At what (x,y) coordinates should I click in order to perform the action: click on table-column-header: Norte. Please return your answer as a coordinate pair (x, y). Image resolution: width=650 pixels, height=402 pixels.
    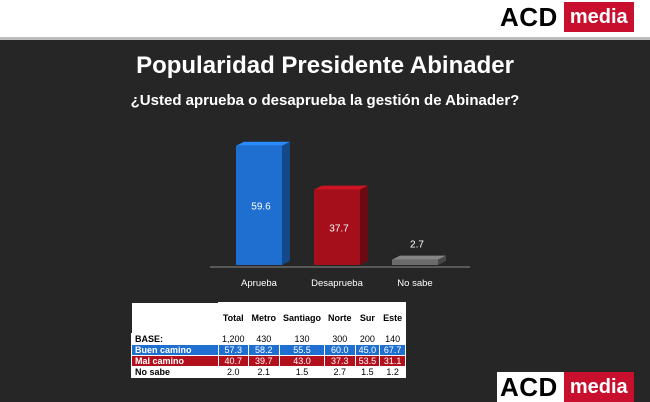
    Looking at the image, I should click on (340, 318).